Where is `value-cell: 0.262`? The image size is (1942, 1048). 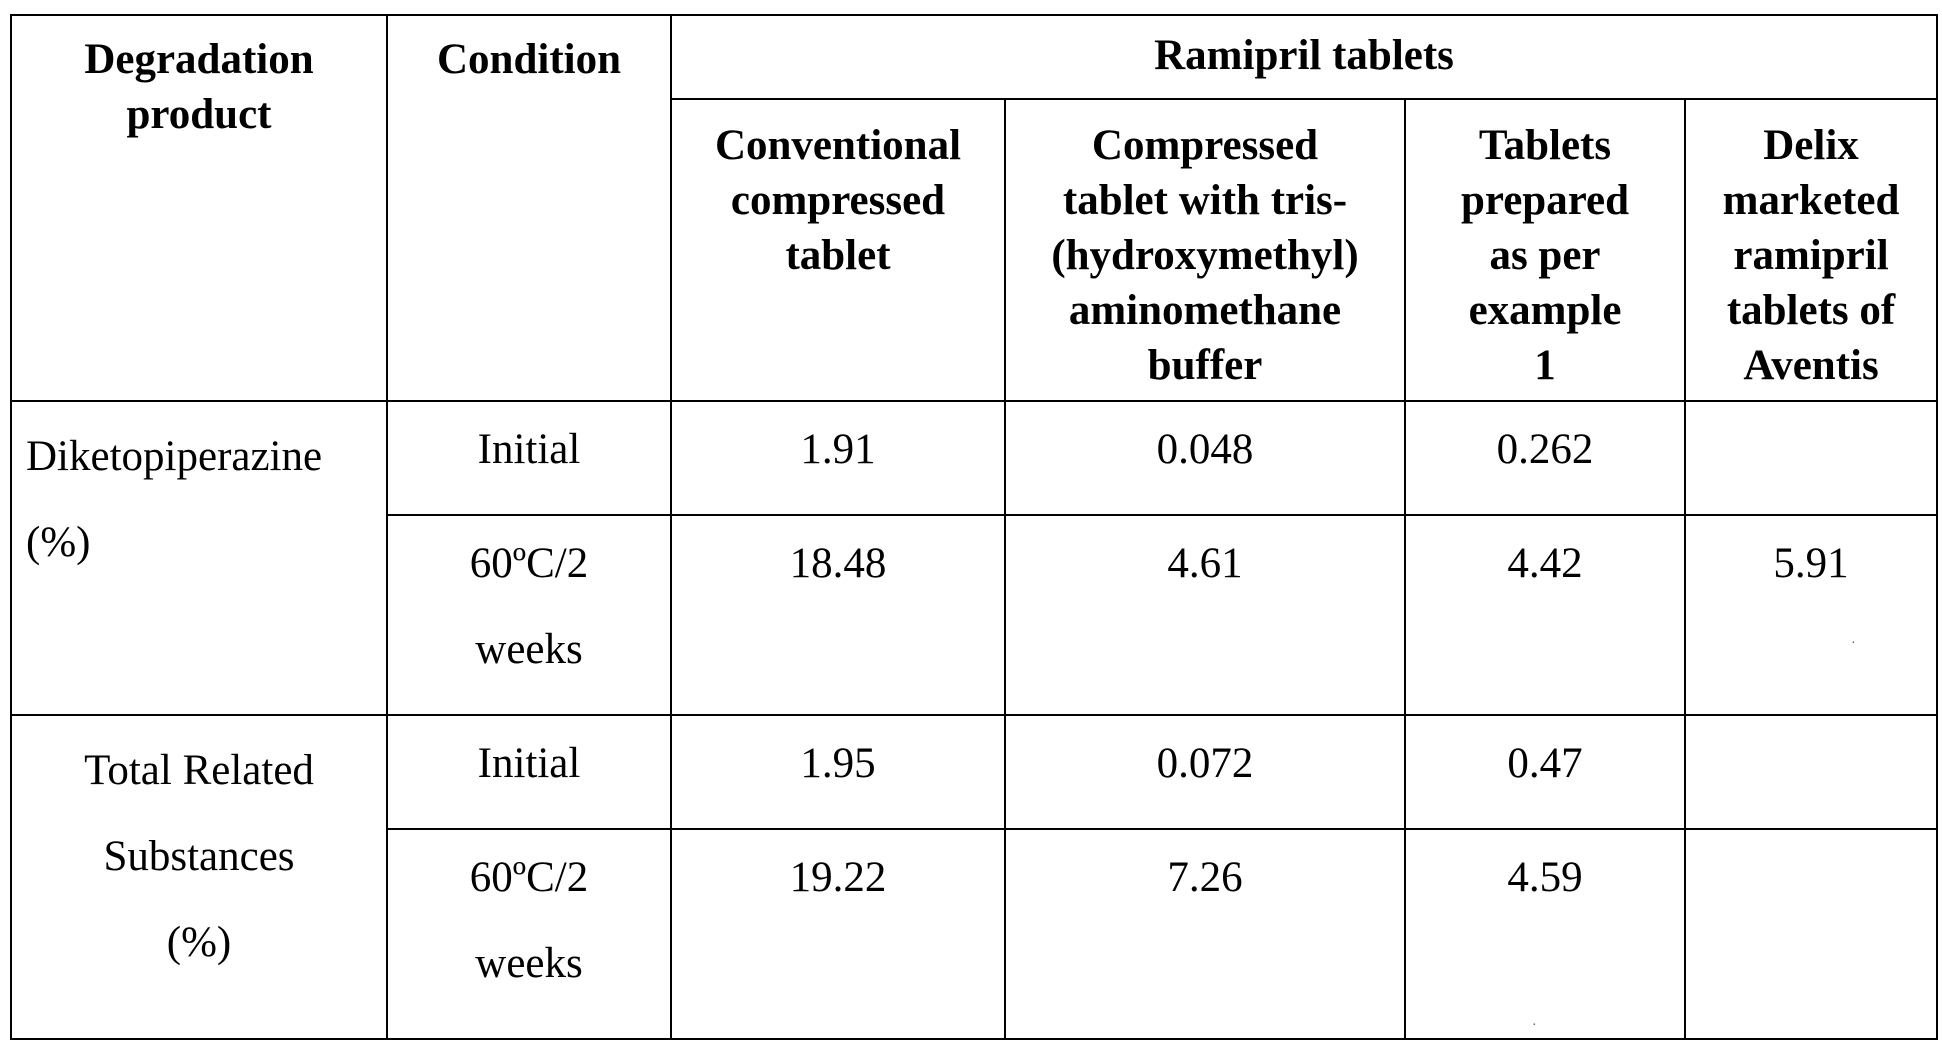 value-cell: 0.262 is located at coordinates (1545, 458).